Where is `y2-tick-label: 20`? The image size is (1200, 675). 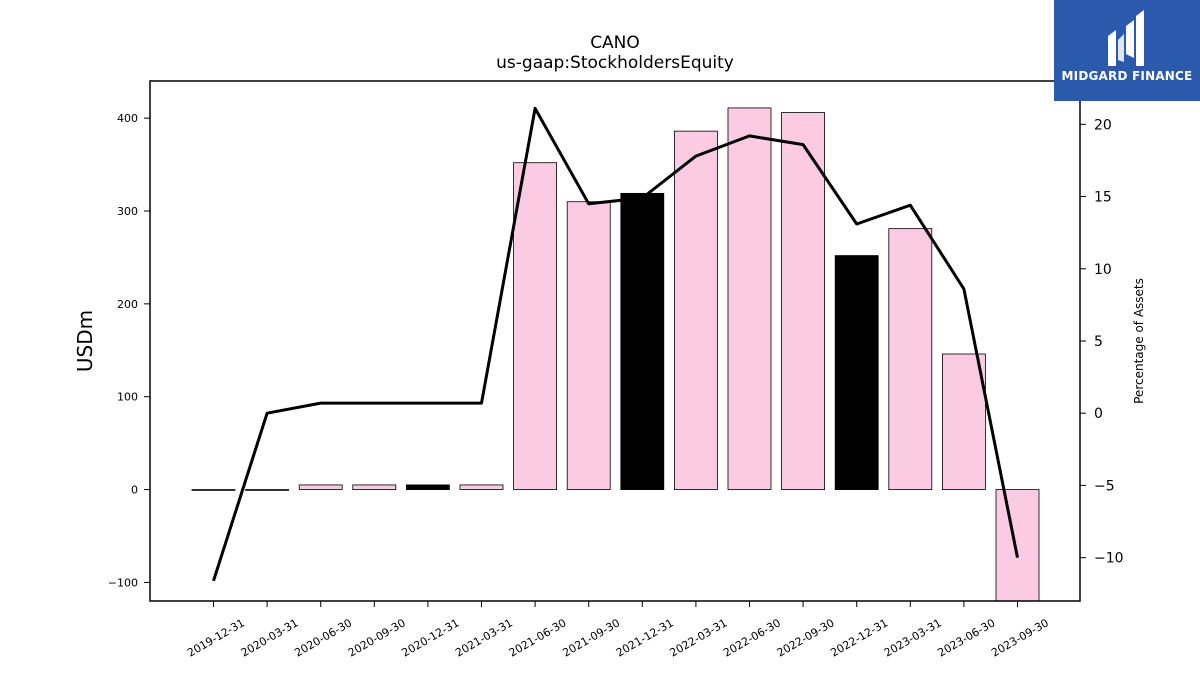
y2-tick-label: 20 is located at coordinates (1103, 125).